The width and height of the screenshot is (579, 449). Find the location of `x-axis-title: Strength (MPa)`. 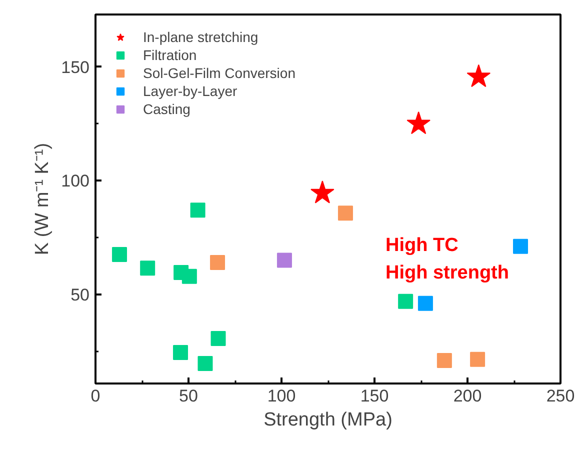

x-axis-title: Strength (MPa) is located at coordinates (328, 420).